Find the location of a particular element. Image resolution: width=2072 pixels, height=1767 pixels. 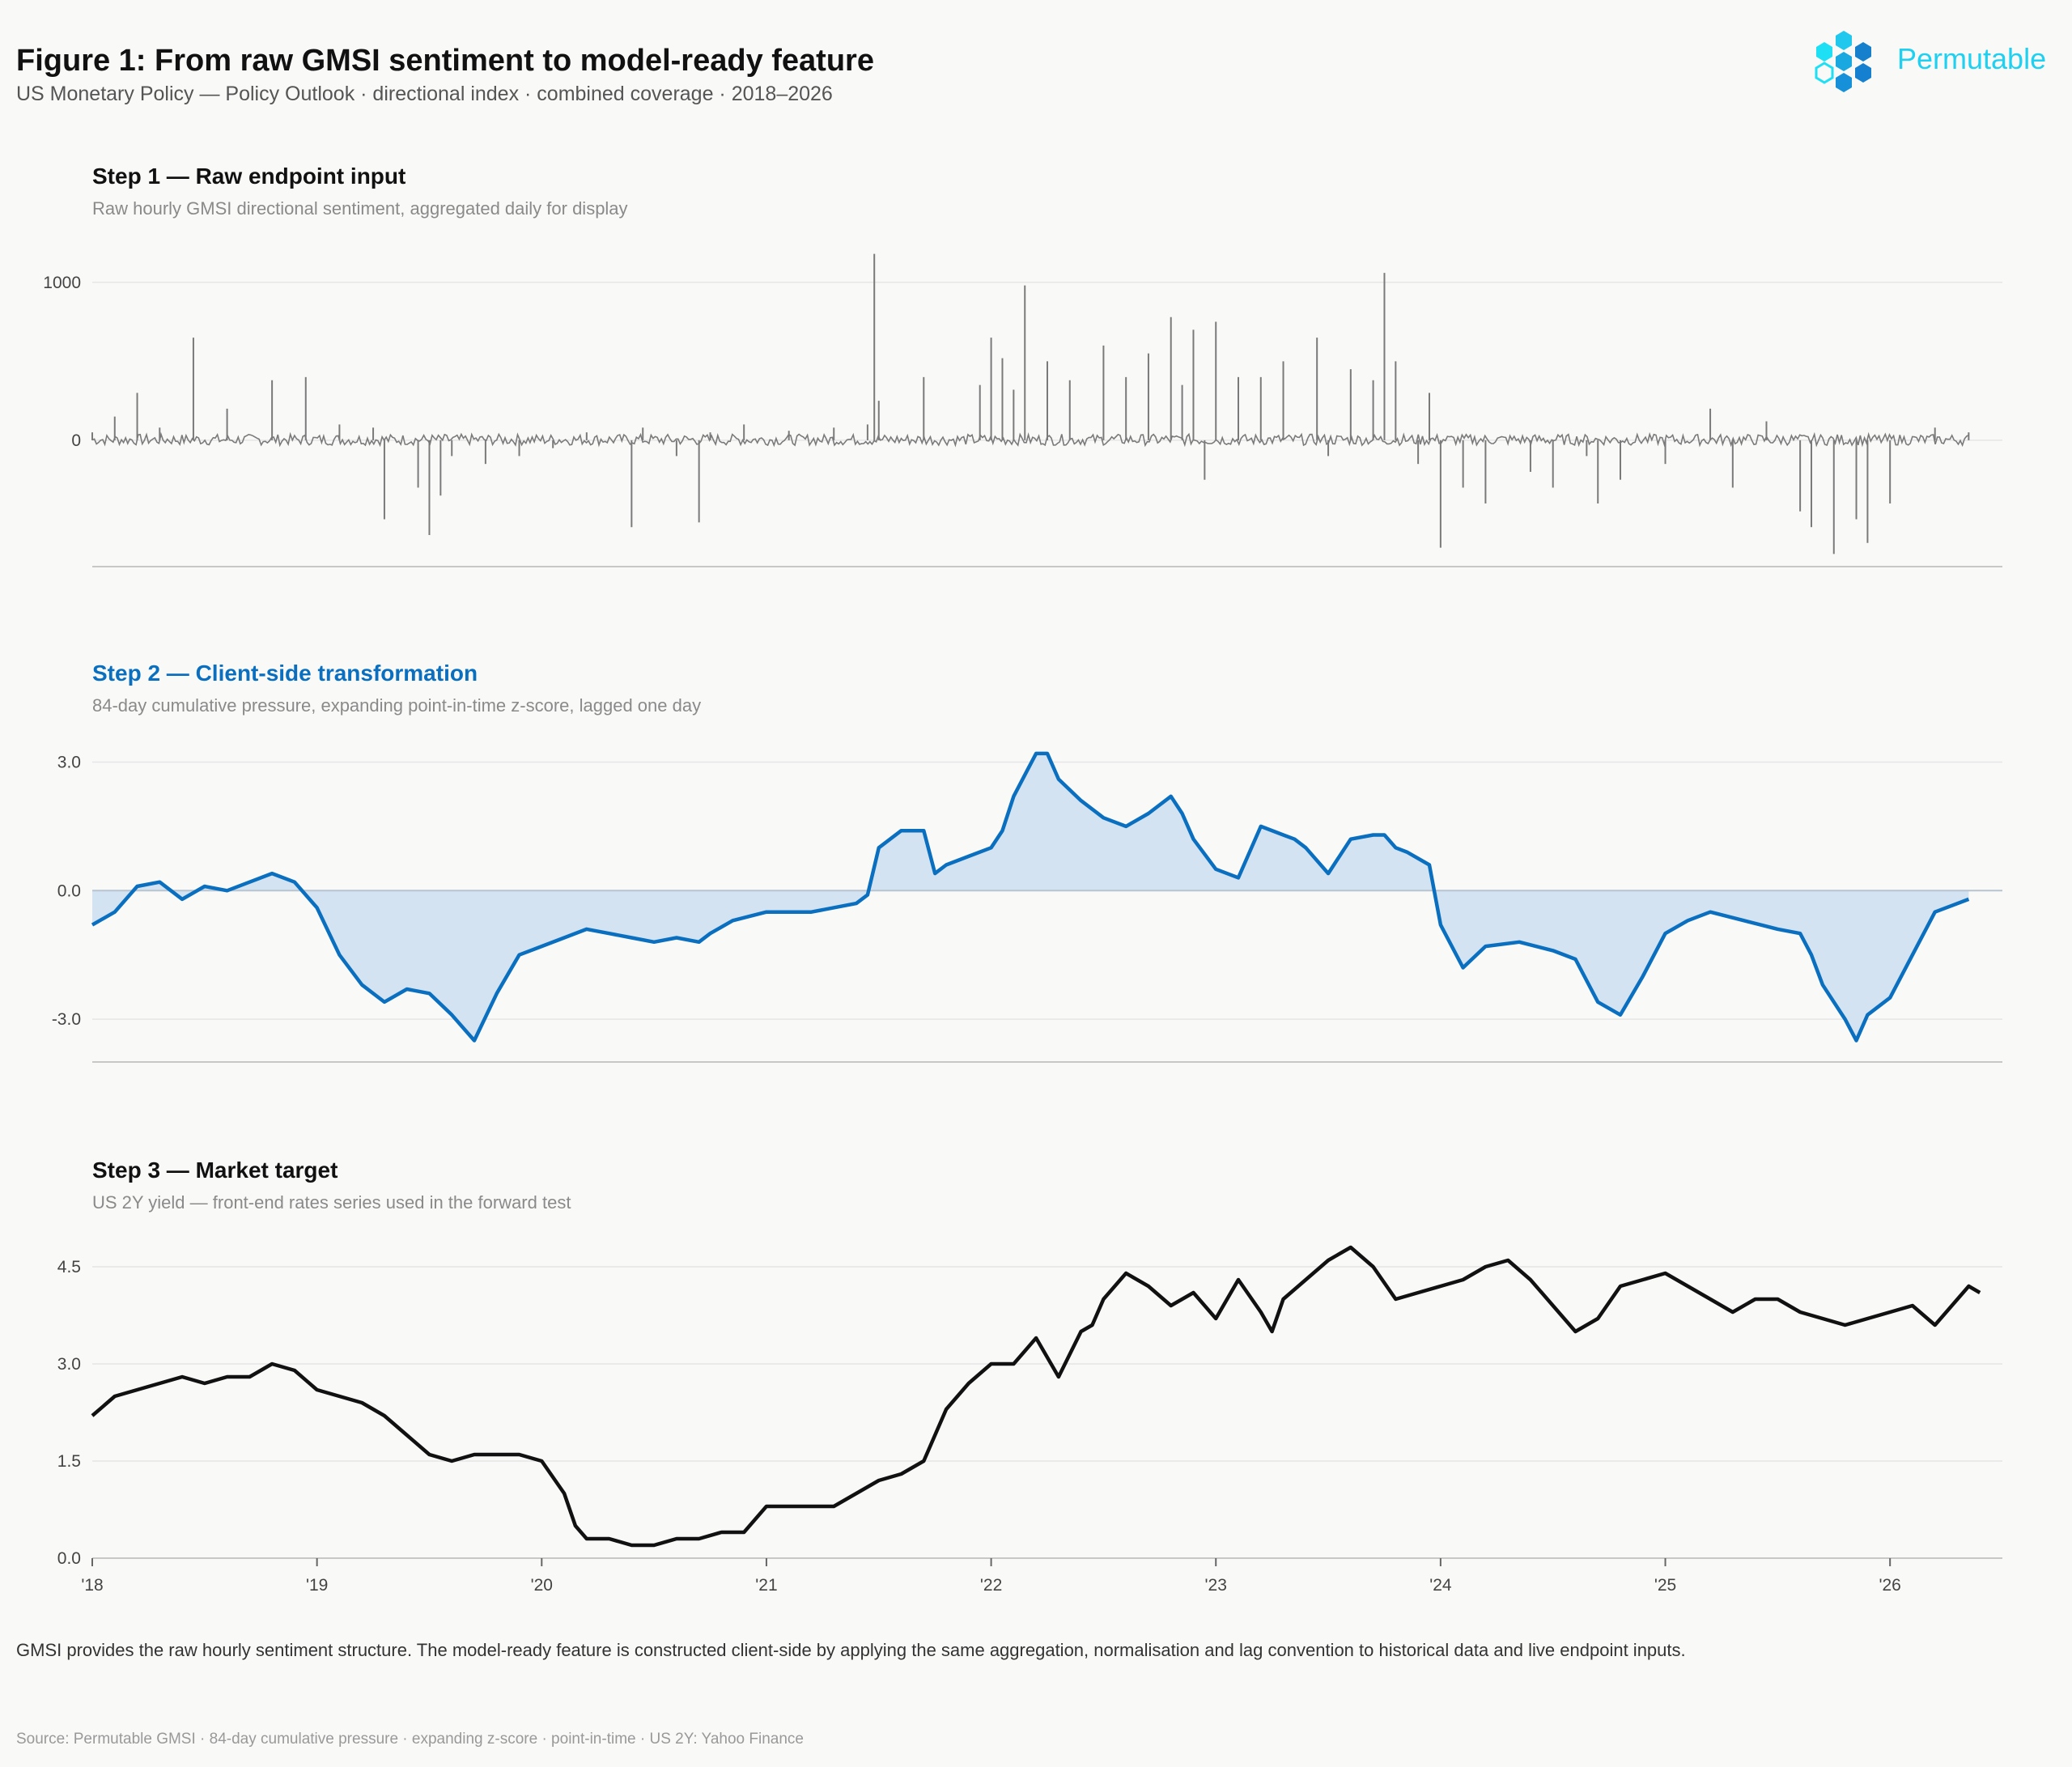

y-tick-label: -3.0 is located at coordinates (66, 1020).